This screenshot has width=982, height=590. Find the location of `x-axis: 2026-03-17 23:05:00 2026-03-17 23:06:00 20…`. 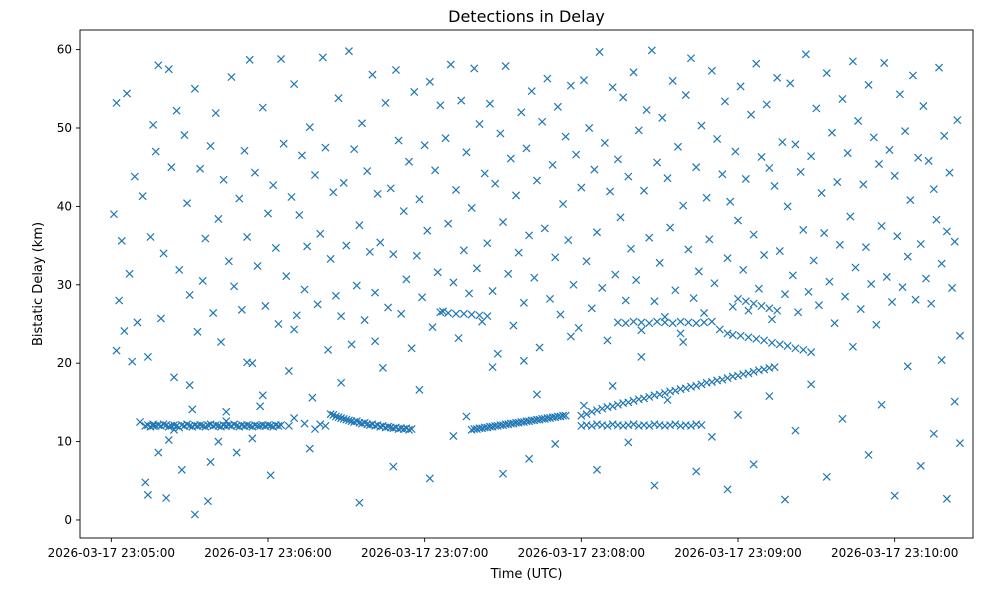

x-axis: 2026-03-17 23:05:00 2026-03-17 23:06:00 20… is located at coordinates (503, 549).